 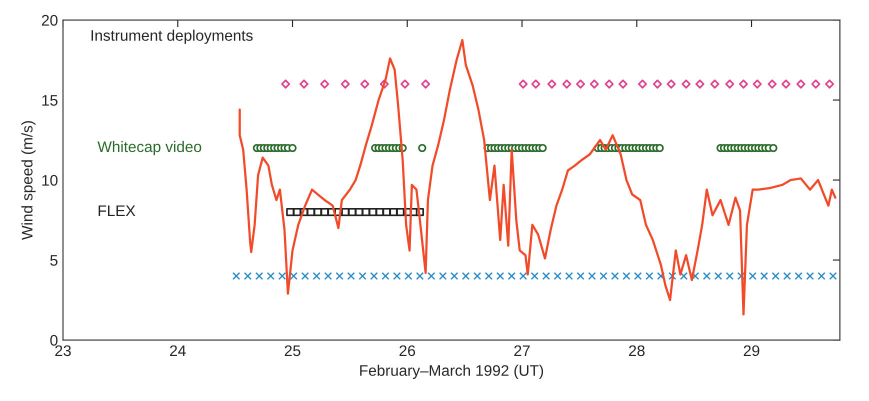 I want to click on annotation: Instrument deployments, so click(x=172, y=37).